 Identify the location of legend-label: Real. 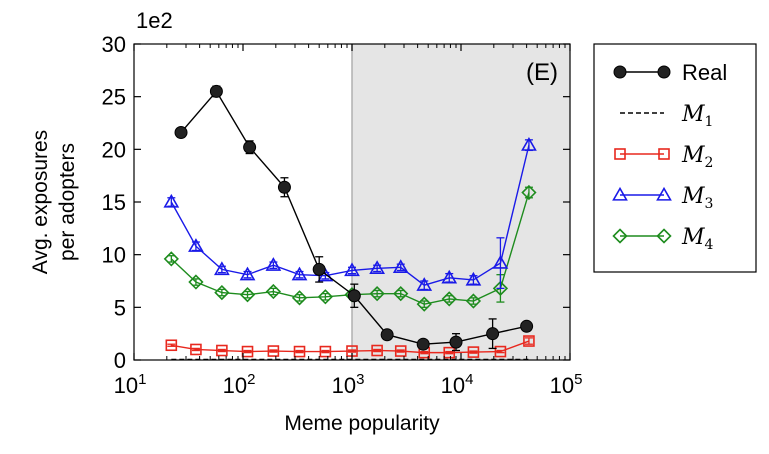
(704, 72).